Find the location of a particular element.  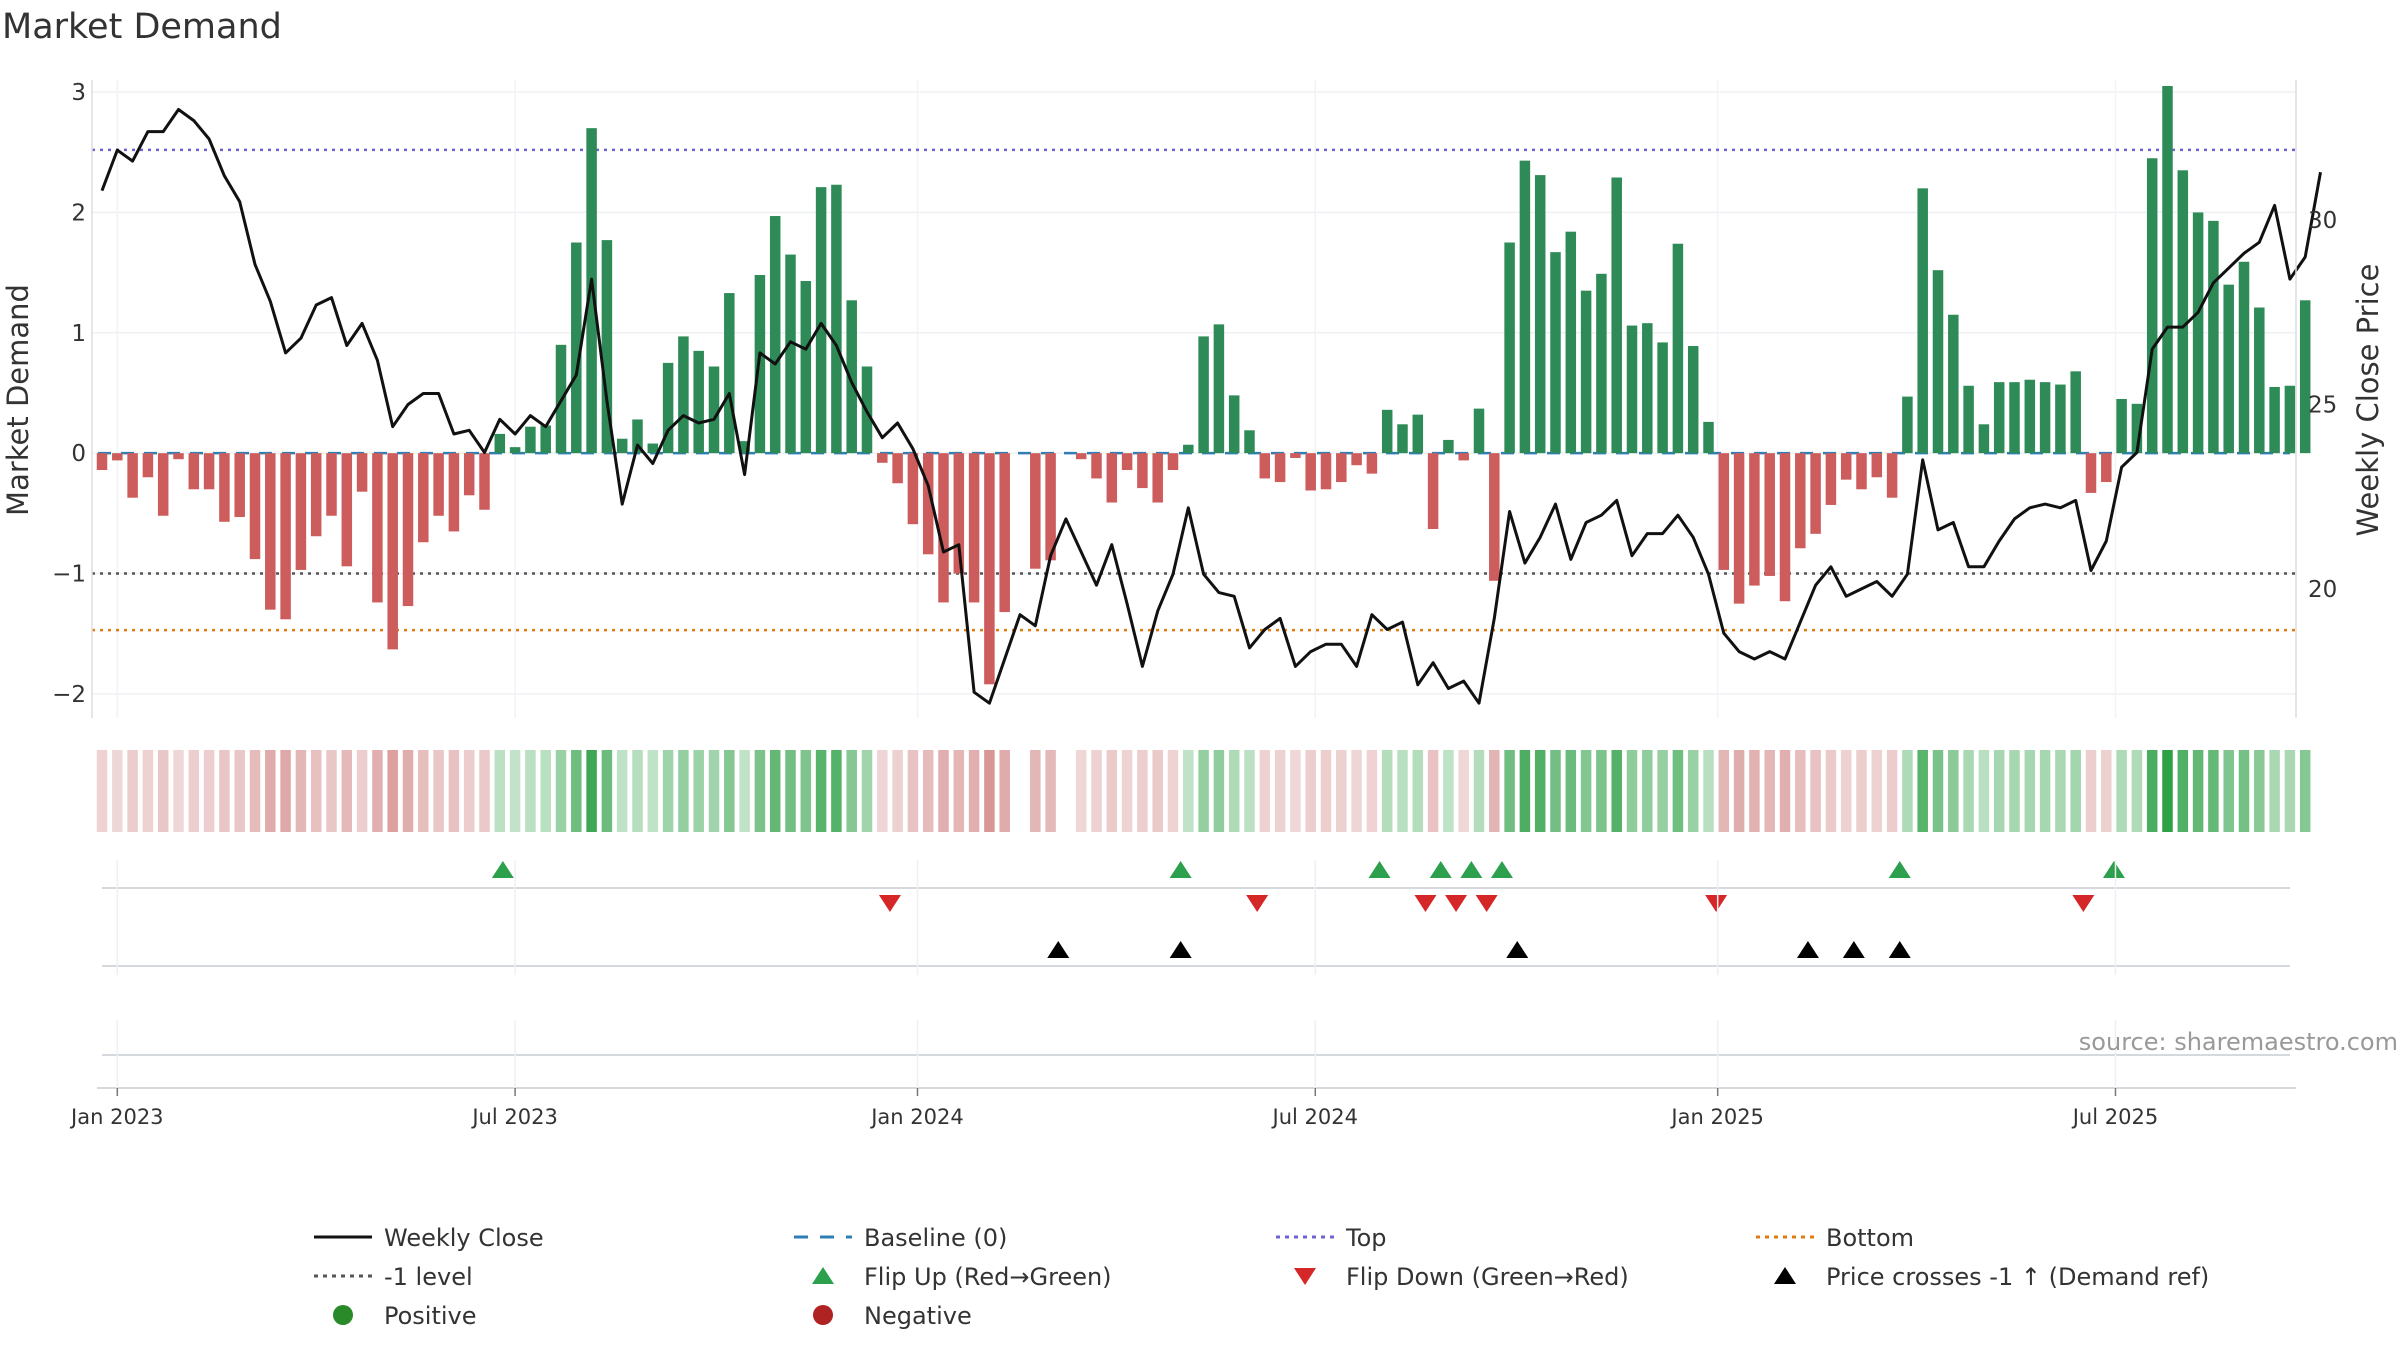

legend-swatch-triangle-up is located at coordinates (1785, 1275).